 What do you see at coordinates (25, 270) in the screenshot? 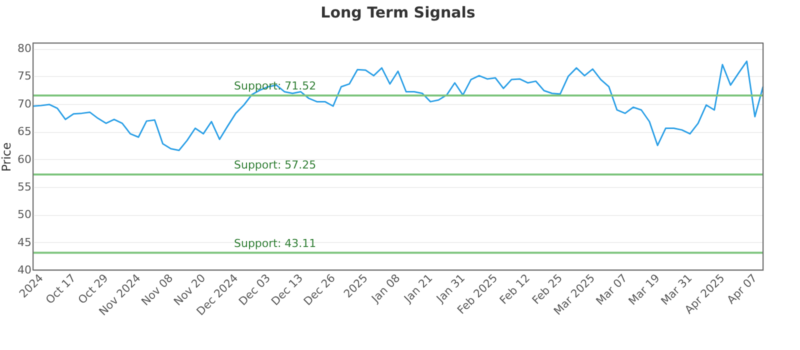
I see `y-tick-label: 40` at bounding box center [25, 270].